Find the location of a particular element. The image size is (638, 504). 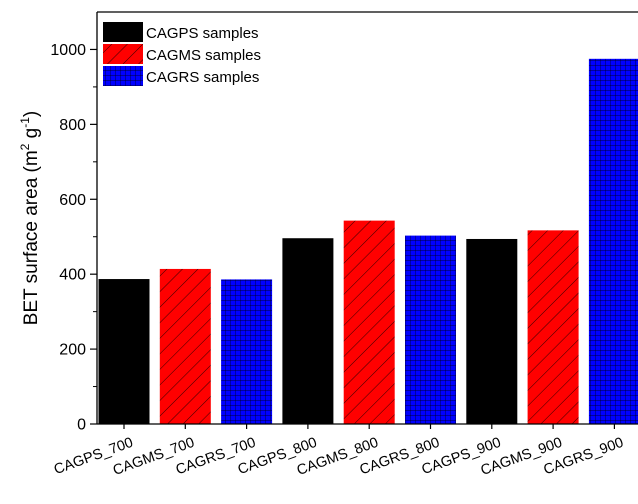

legend-label-cagrs: CAGRS samples is located at coordinates (202, 77).